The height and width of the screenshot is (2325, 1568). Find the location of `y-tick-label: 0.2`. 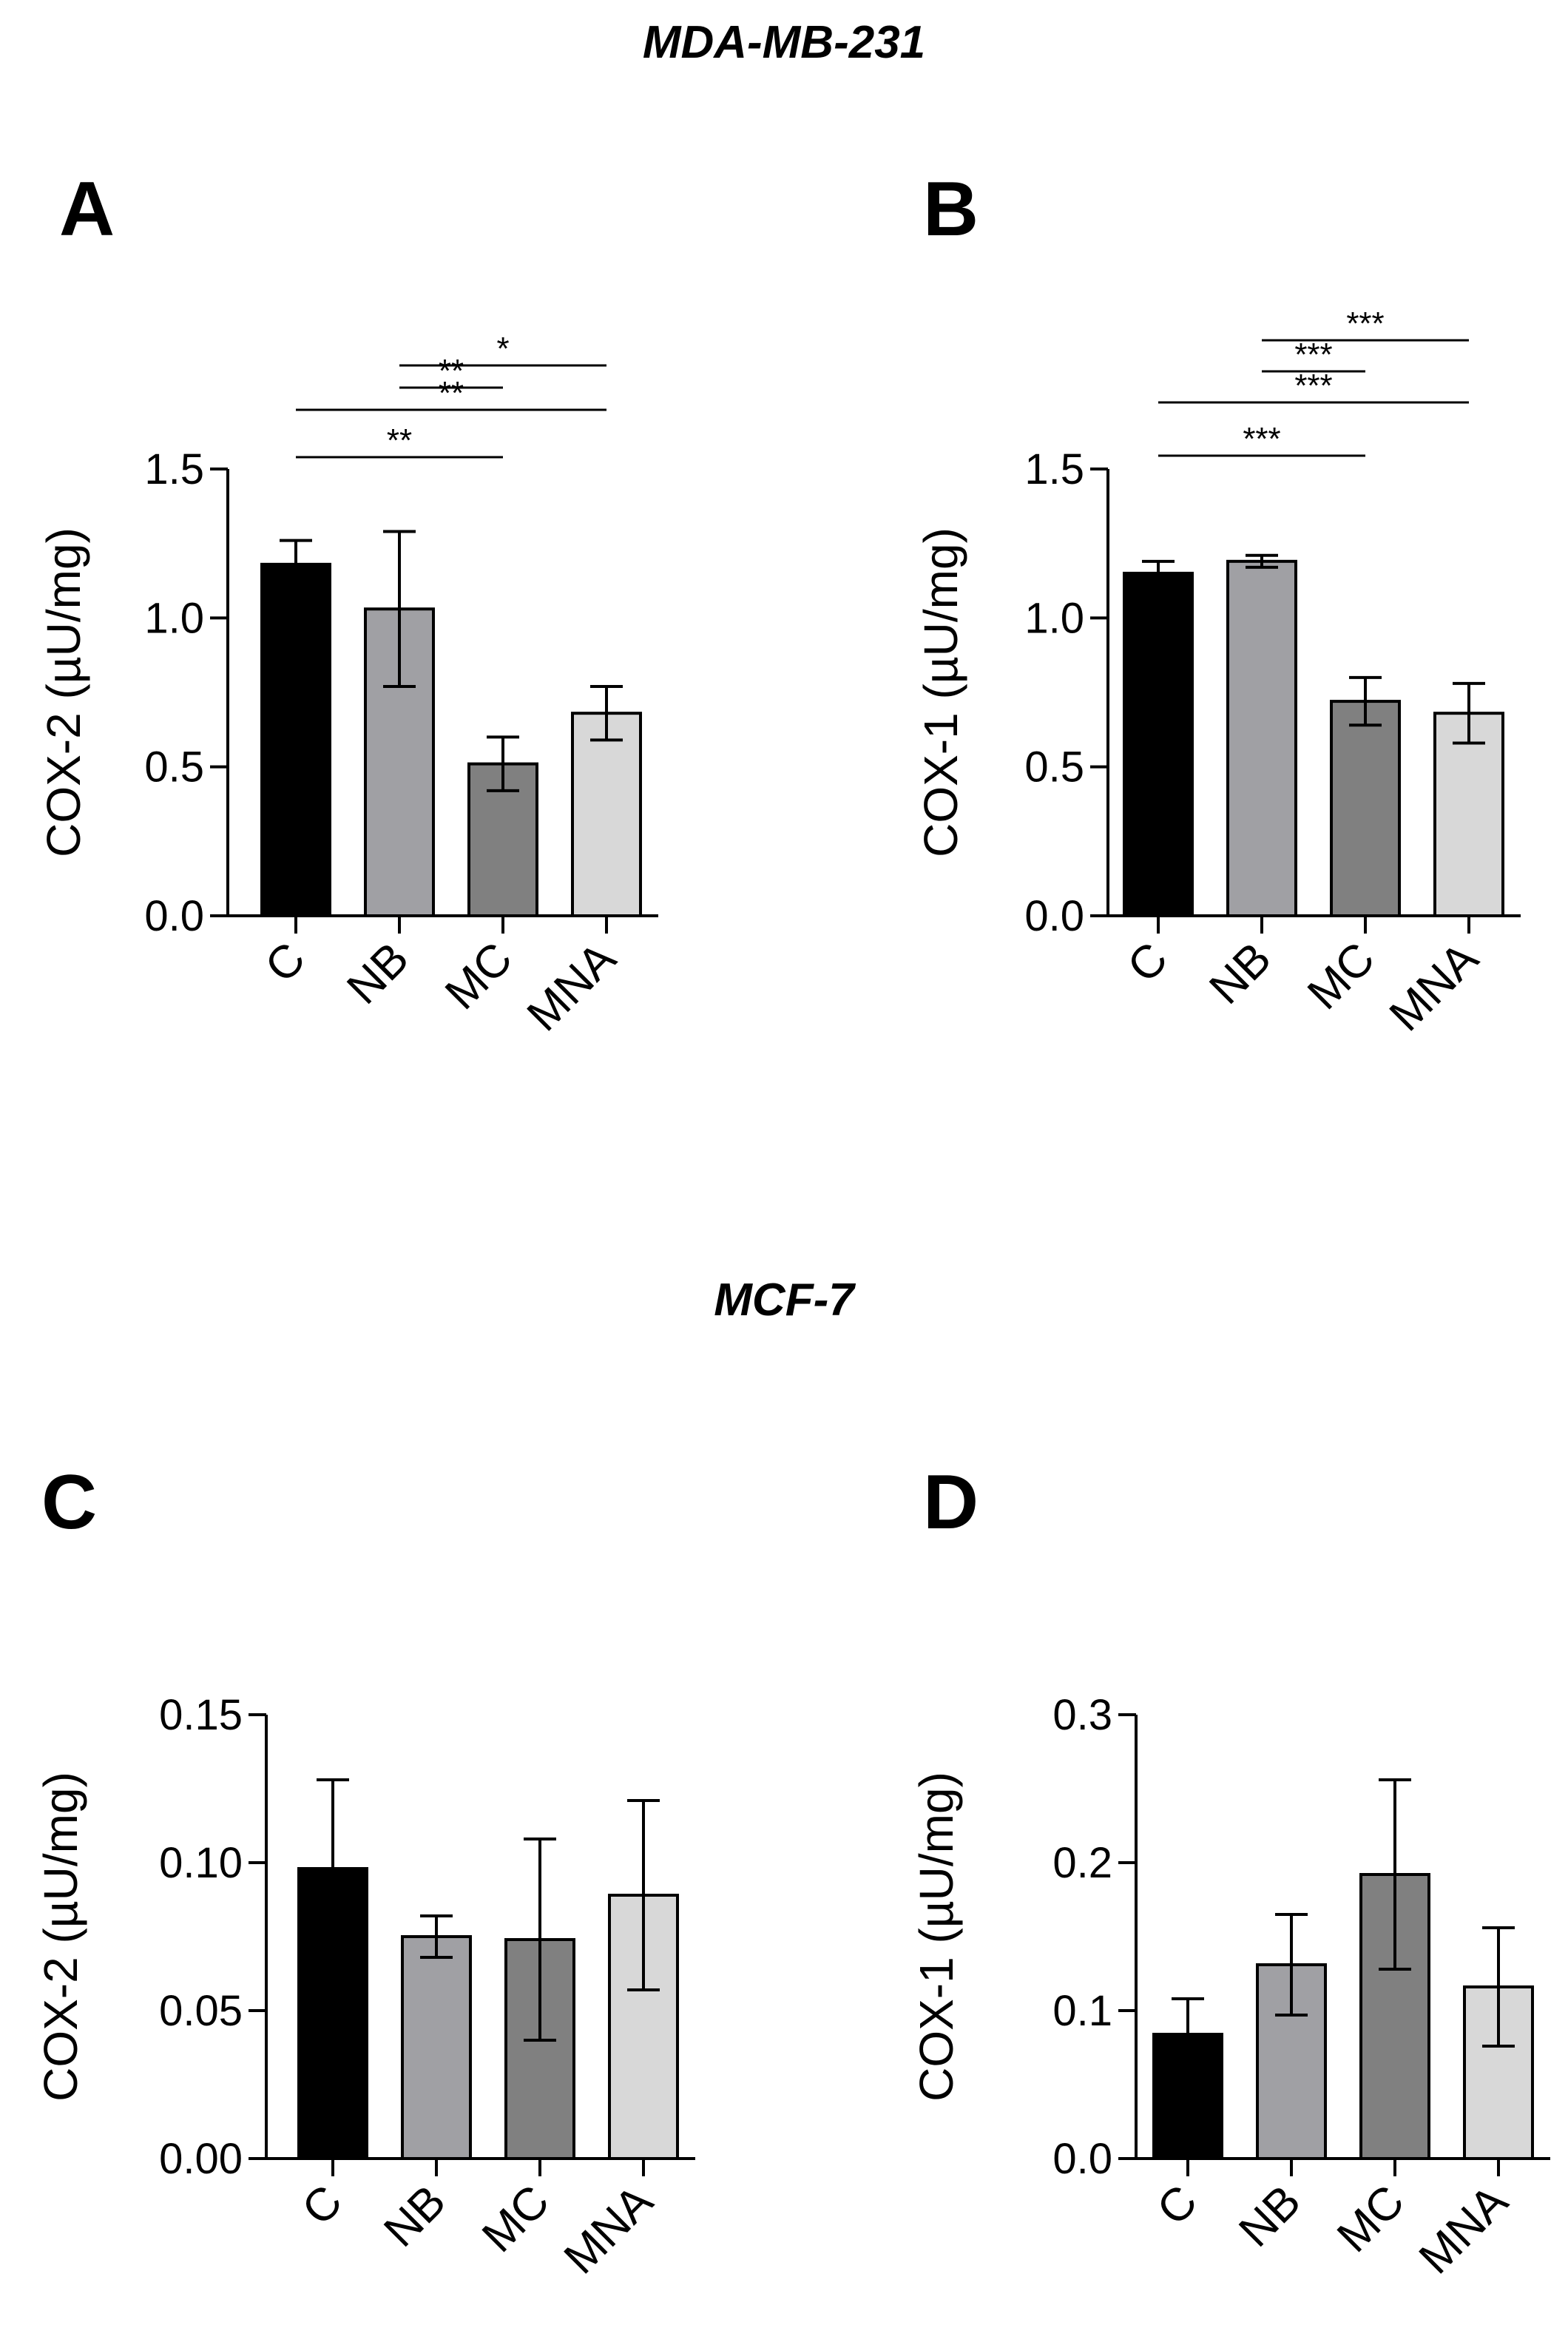

y-tick-label: 0.2 is located at coordinates (1082, 1863).